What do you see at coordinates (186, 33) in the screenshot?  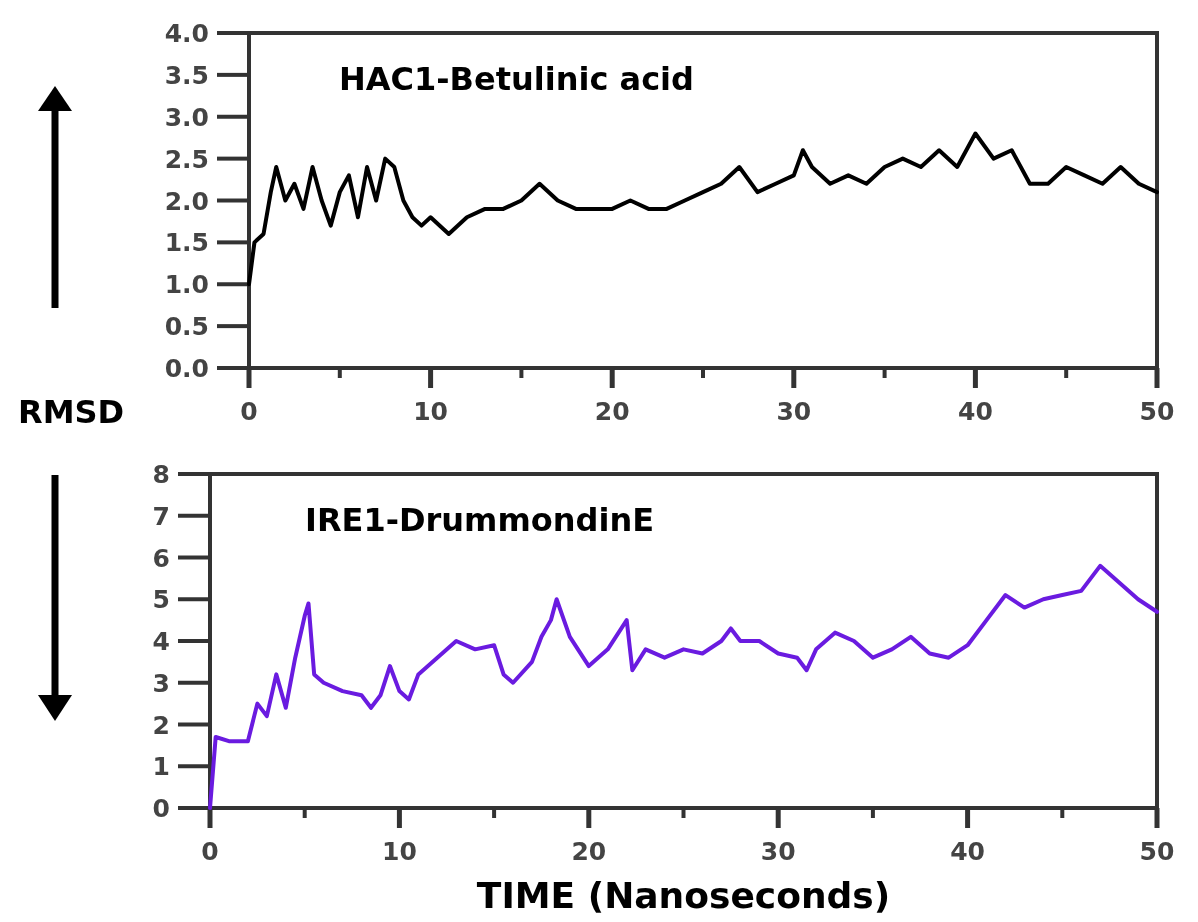 I see `y-tick-label: 4.0` at bounding box center [186, 33].